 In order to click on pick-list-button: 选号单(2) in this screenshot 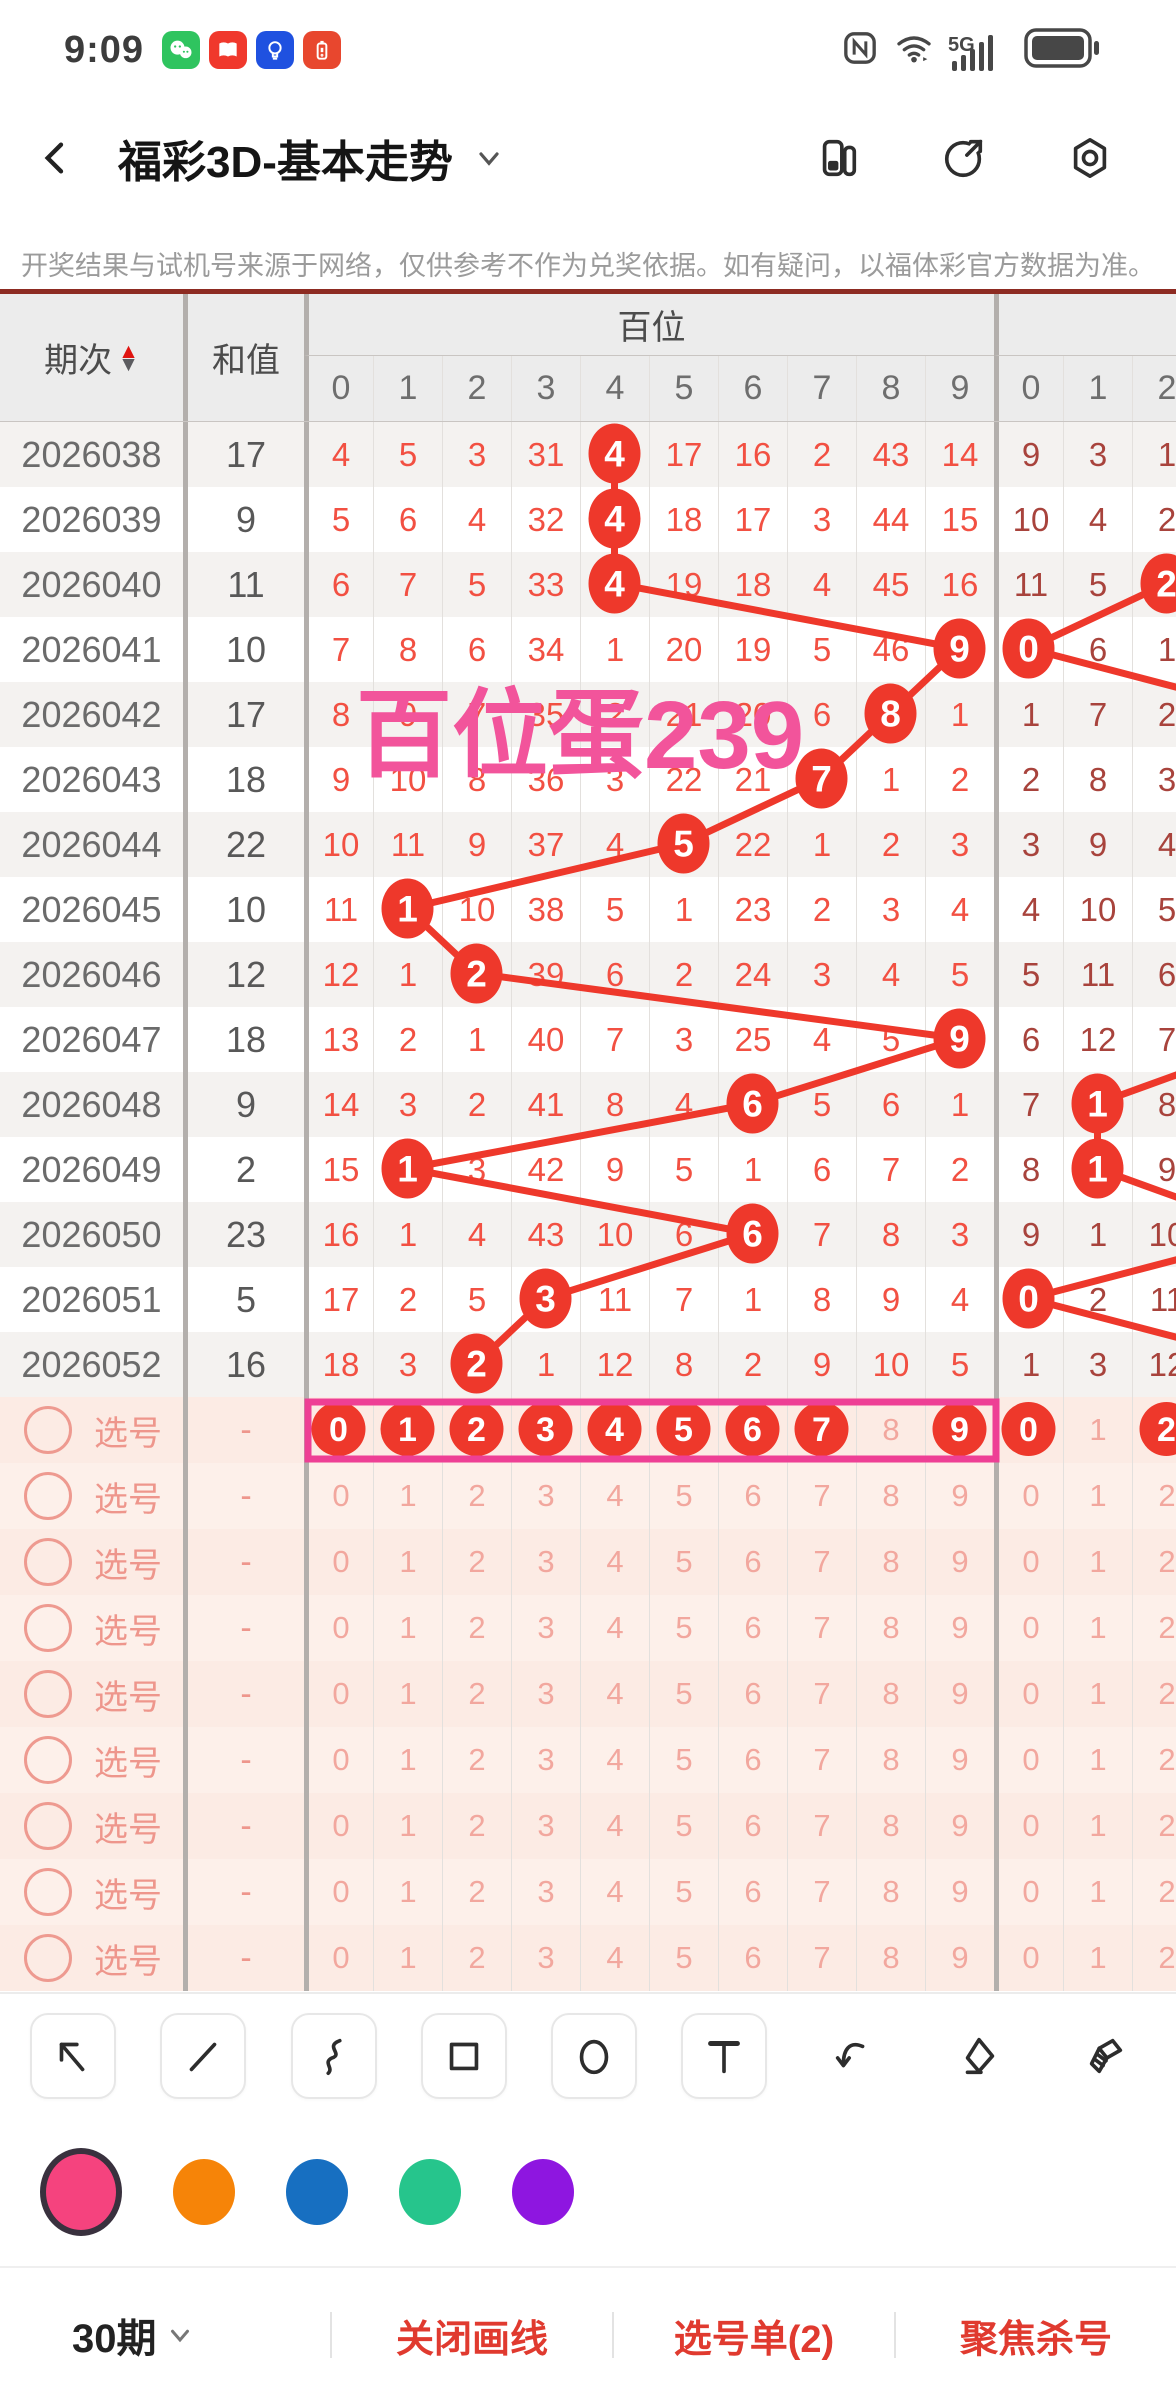, I will do `click(754, 2339)`.